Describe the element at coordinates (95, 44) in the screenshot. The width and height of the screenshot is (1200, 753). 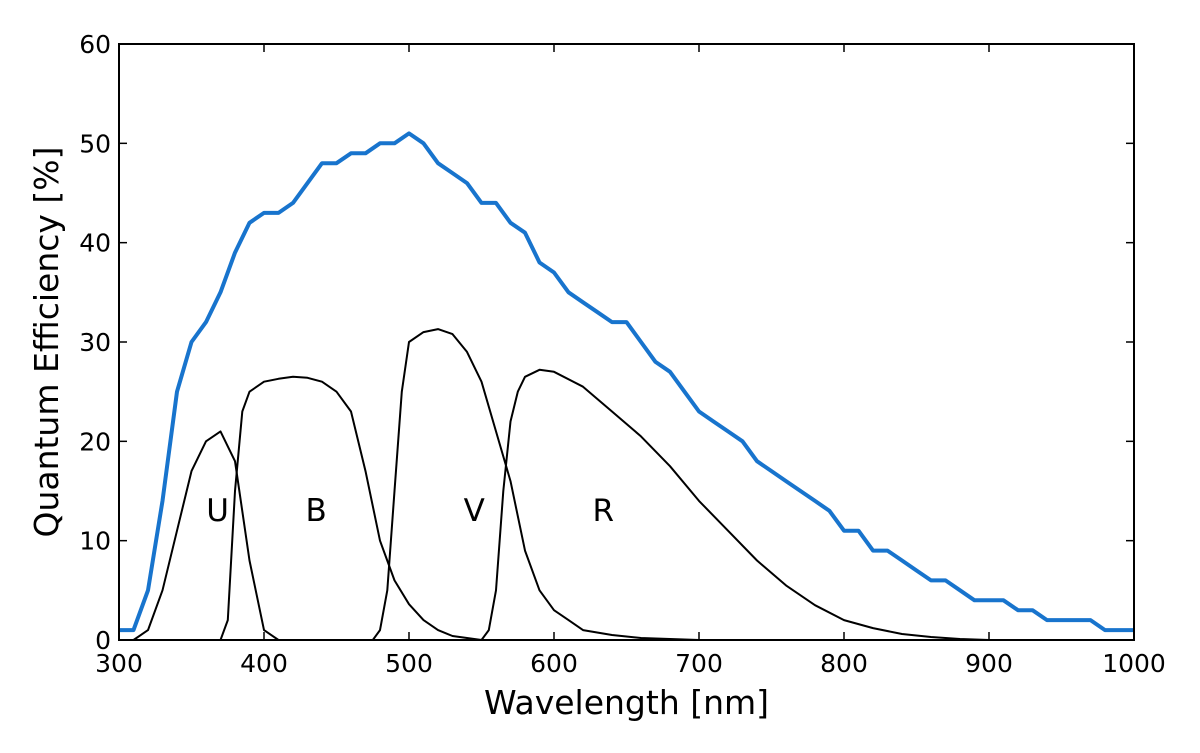
I see `y-tick-label: 60` at that location.